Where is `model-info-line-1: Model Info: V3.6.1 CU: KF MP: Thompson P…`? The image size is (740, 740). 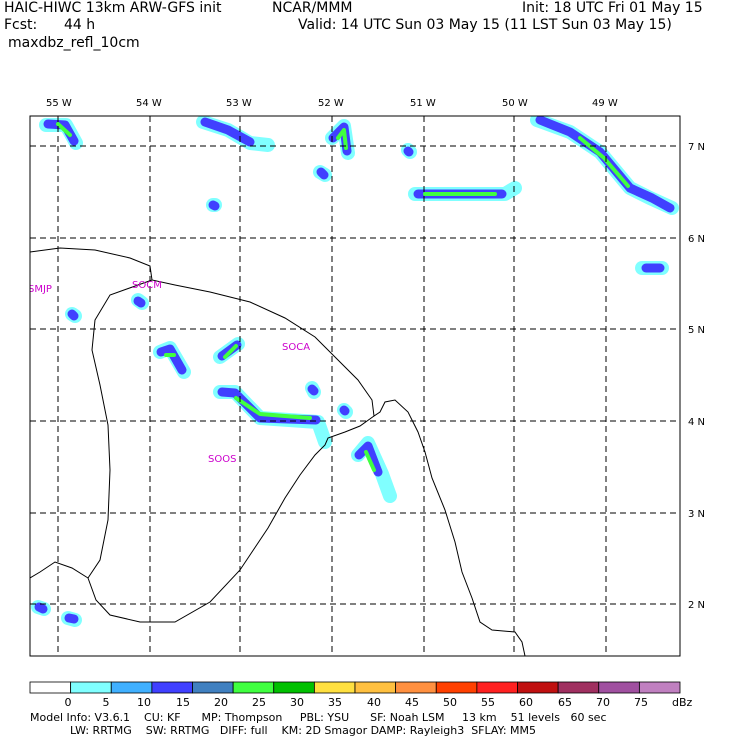
model-info-line-1: Model Info: V3.6.1 CU: KF MP: Thompson P… is located at coordinates (318, 717).